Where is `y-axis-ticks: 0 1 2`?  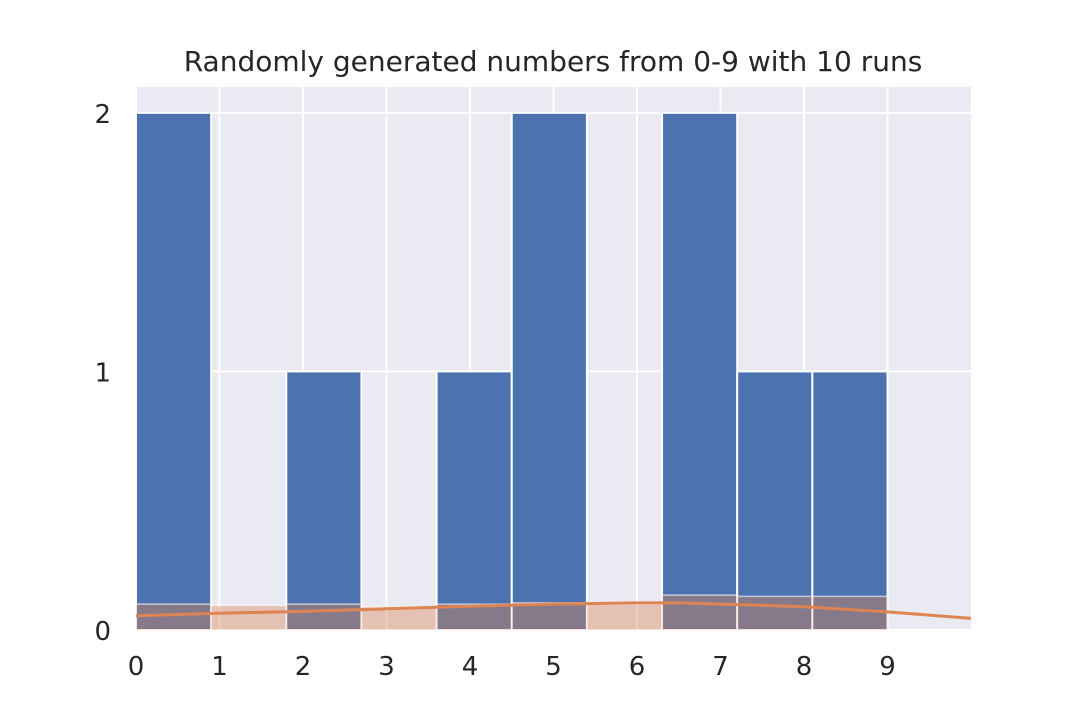 y-axis-ticks: 0 1 2 is located at coordinates (102, 373).